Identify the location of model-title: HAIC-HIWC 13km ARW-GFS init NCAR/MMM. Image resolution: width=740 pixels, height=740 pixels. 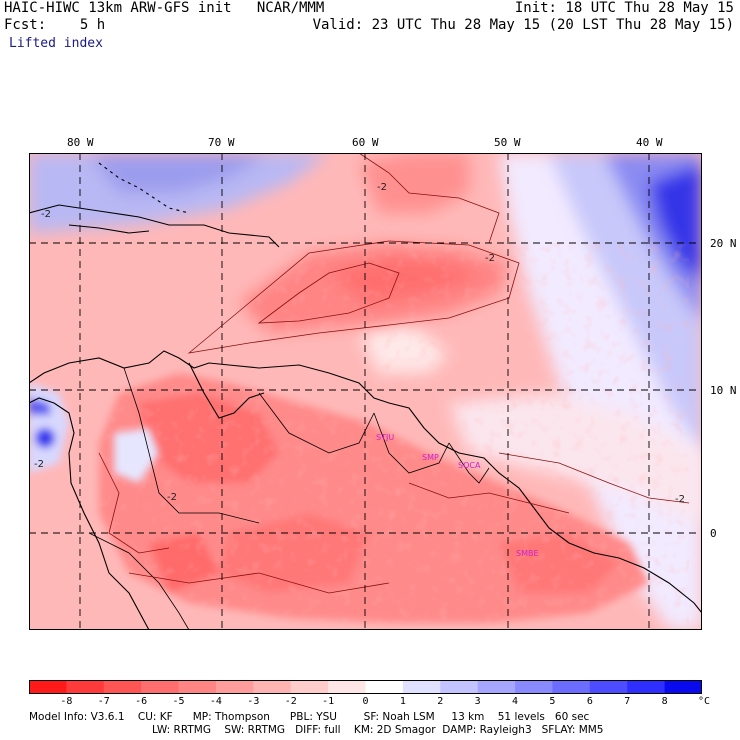
(164, 8).